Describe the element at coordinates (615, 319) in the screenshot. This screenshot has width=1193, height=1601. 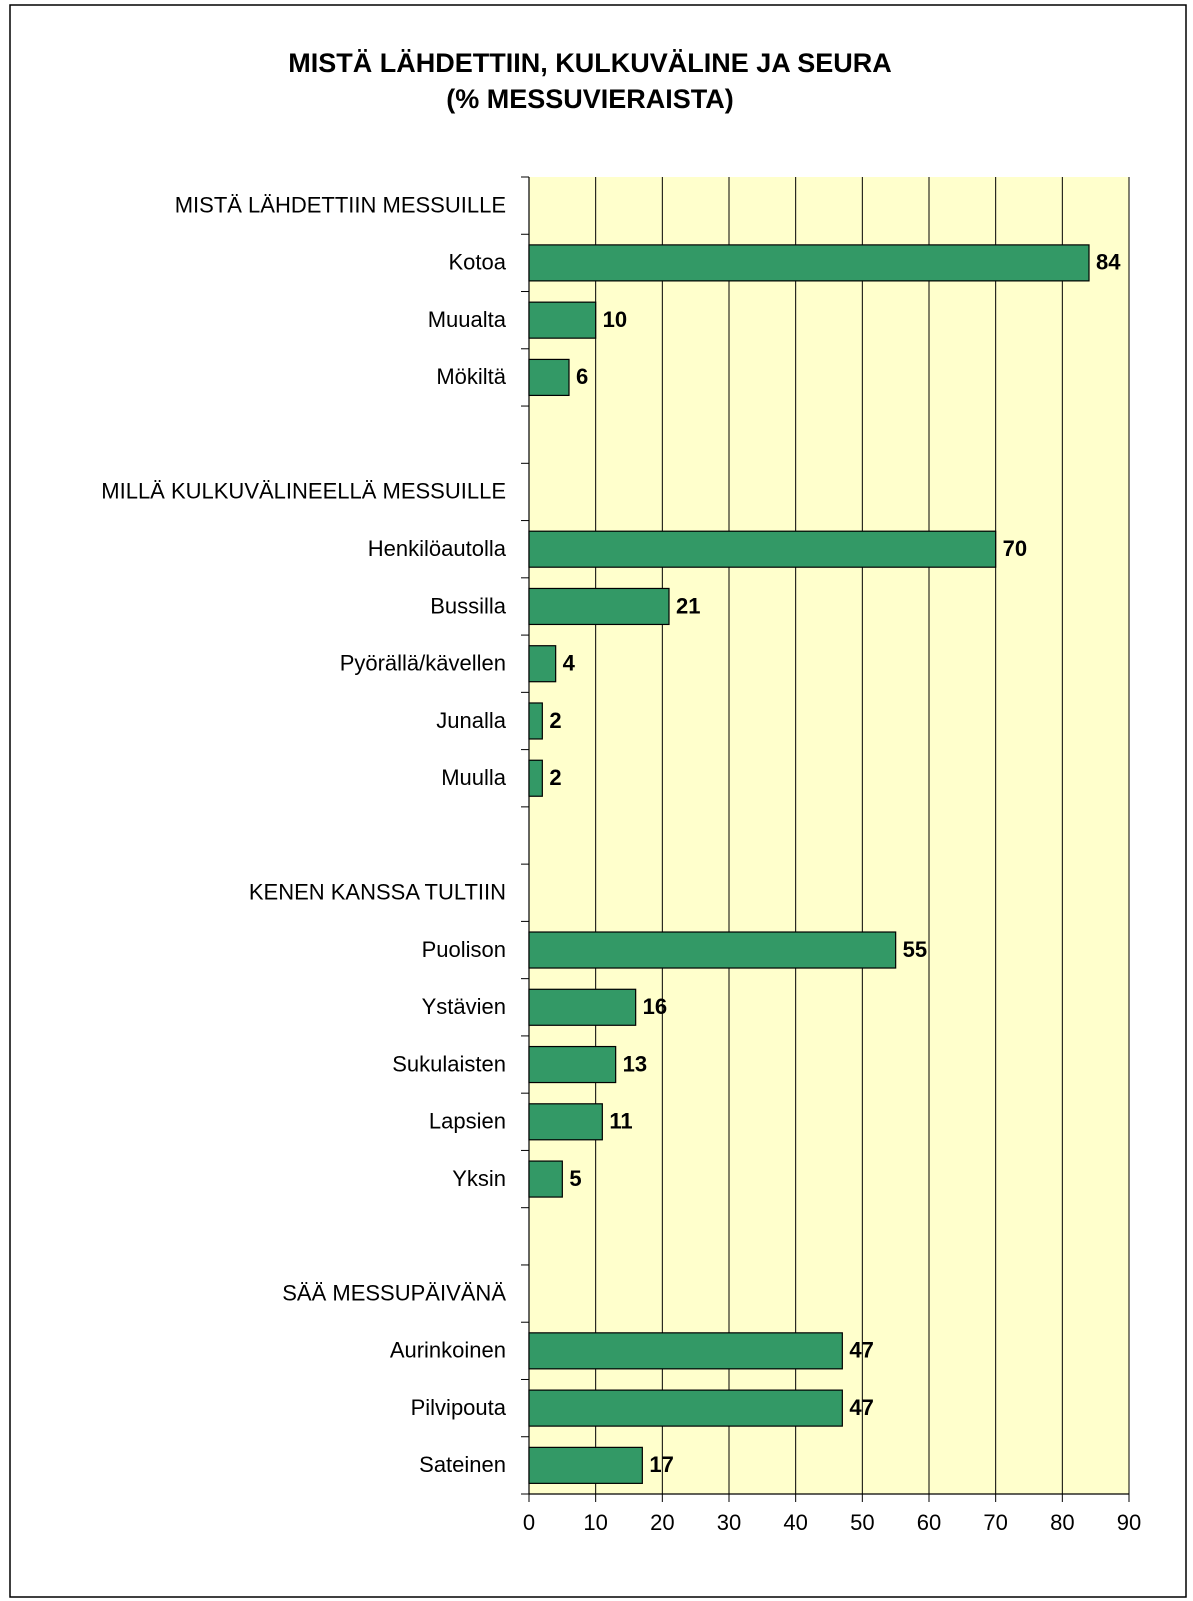
I see `value-label: 10` at that location.